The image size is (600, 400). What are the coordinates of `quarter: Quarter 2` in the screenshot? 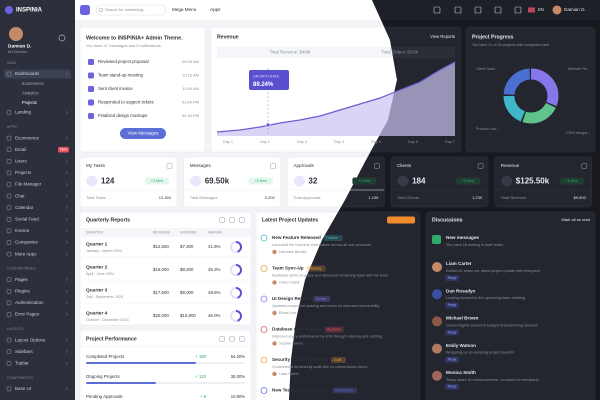 It's located at (97, 267).